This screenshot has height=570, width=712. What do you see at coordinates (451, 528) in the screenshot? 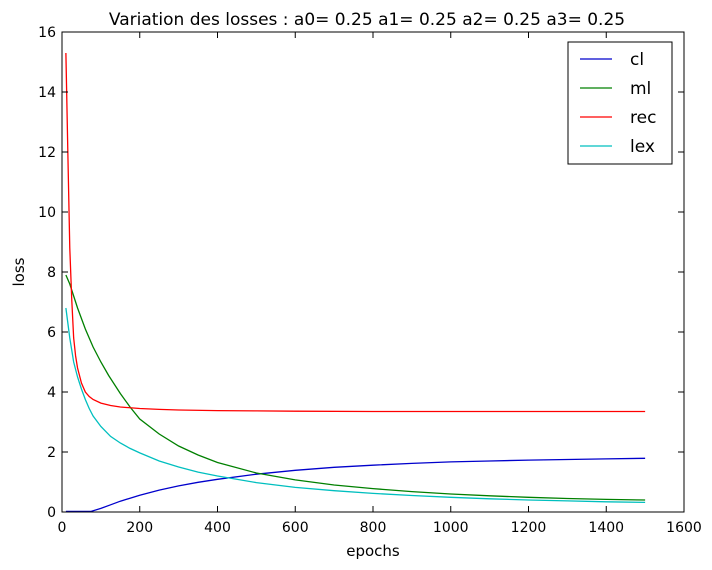
I see `x-tick-label: 1000` at bounding box center [451, 528].